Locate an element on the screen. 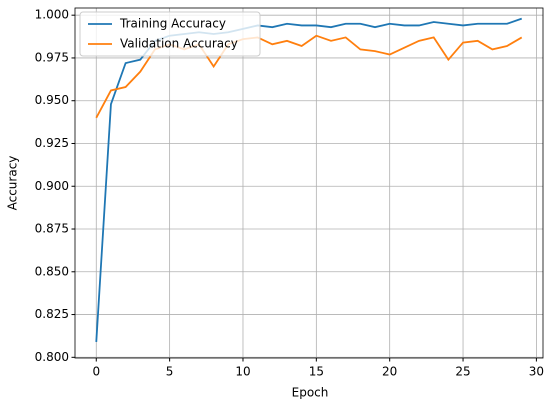  y-tick-label: 1.000 is located at coordinates (52, 15).